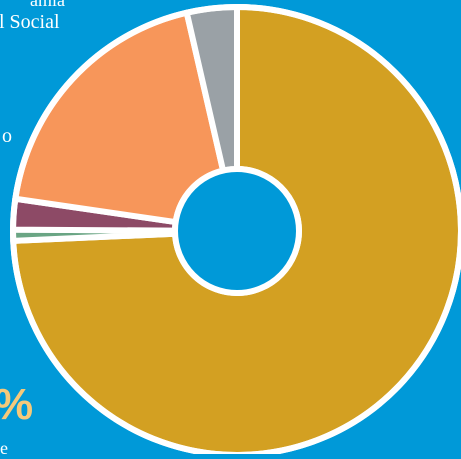  Describe the element at coordinates (30, 22) in the screenshot. I see `label-top-line2: l Social` at that location.